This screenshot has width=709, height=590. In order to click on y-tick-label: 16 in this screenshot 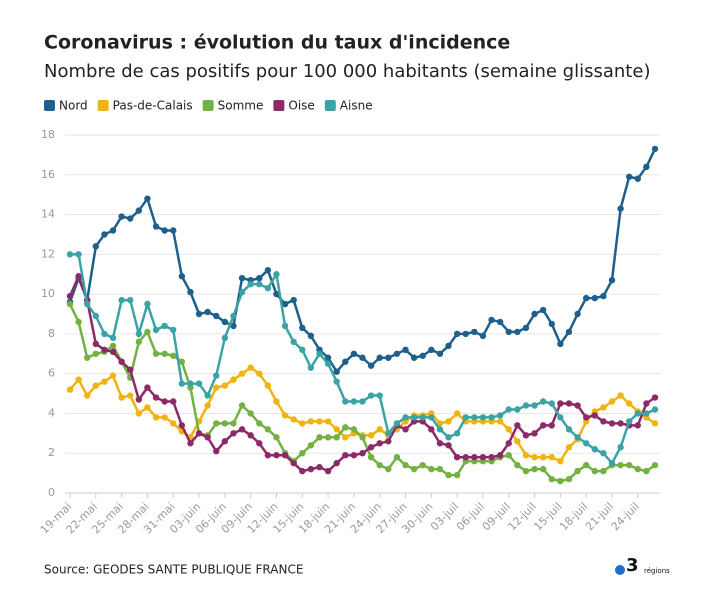, I will do `click(48, 174)`.